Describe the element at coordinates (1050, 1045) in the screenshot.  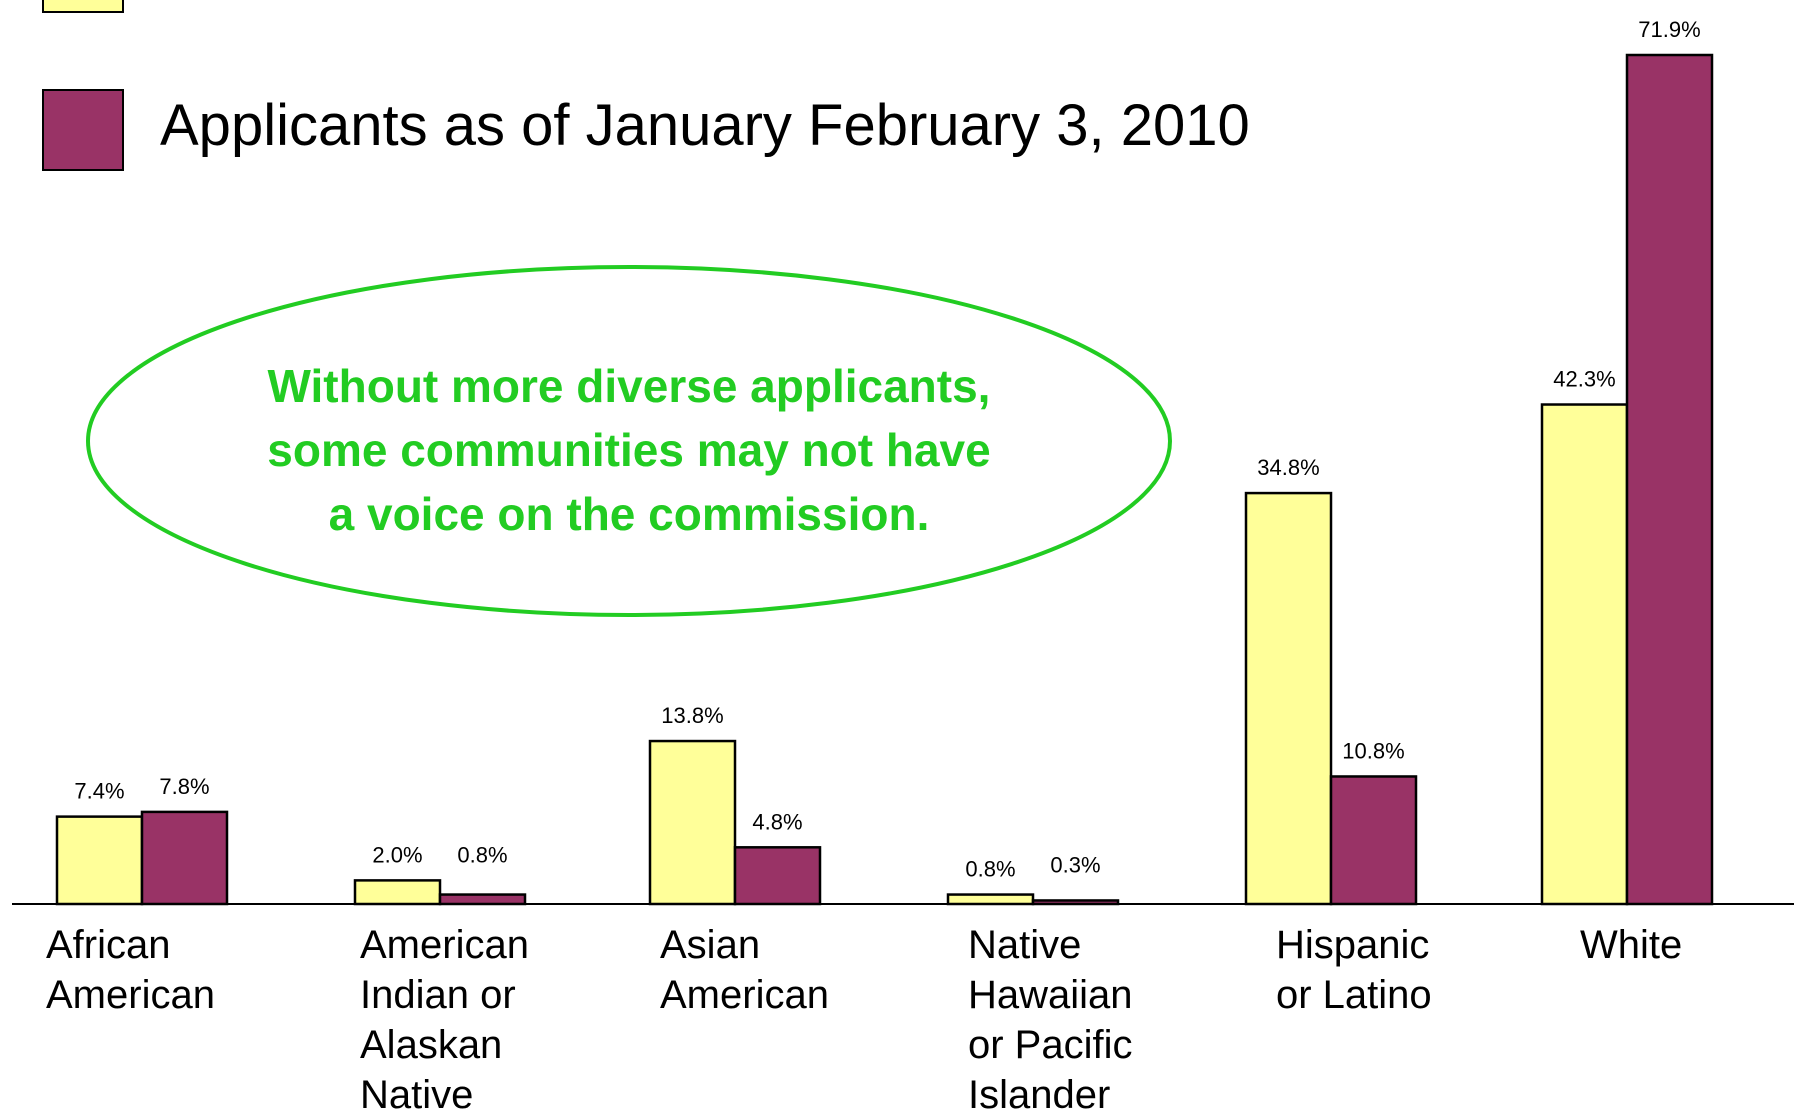
I see `category-label-4-line-3: or Pacific` at that location.